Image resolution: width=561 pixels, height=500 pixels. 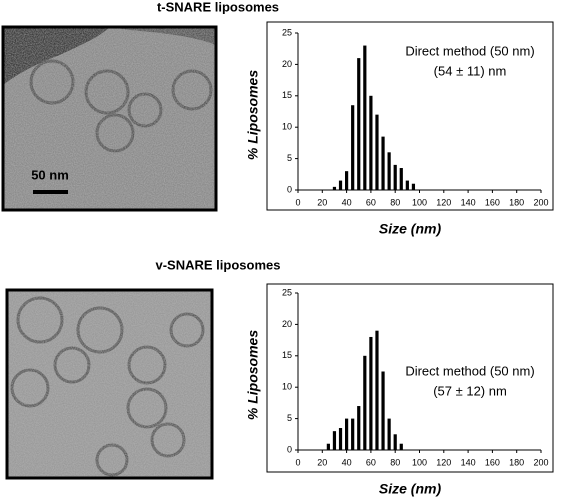 What do you see at coordinates (470, 70) in the screenshot?
I see `annotation: (54 ± 11) nm` at bounding box center [470, 70].